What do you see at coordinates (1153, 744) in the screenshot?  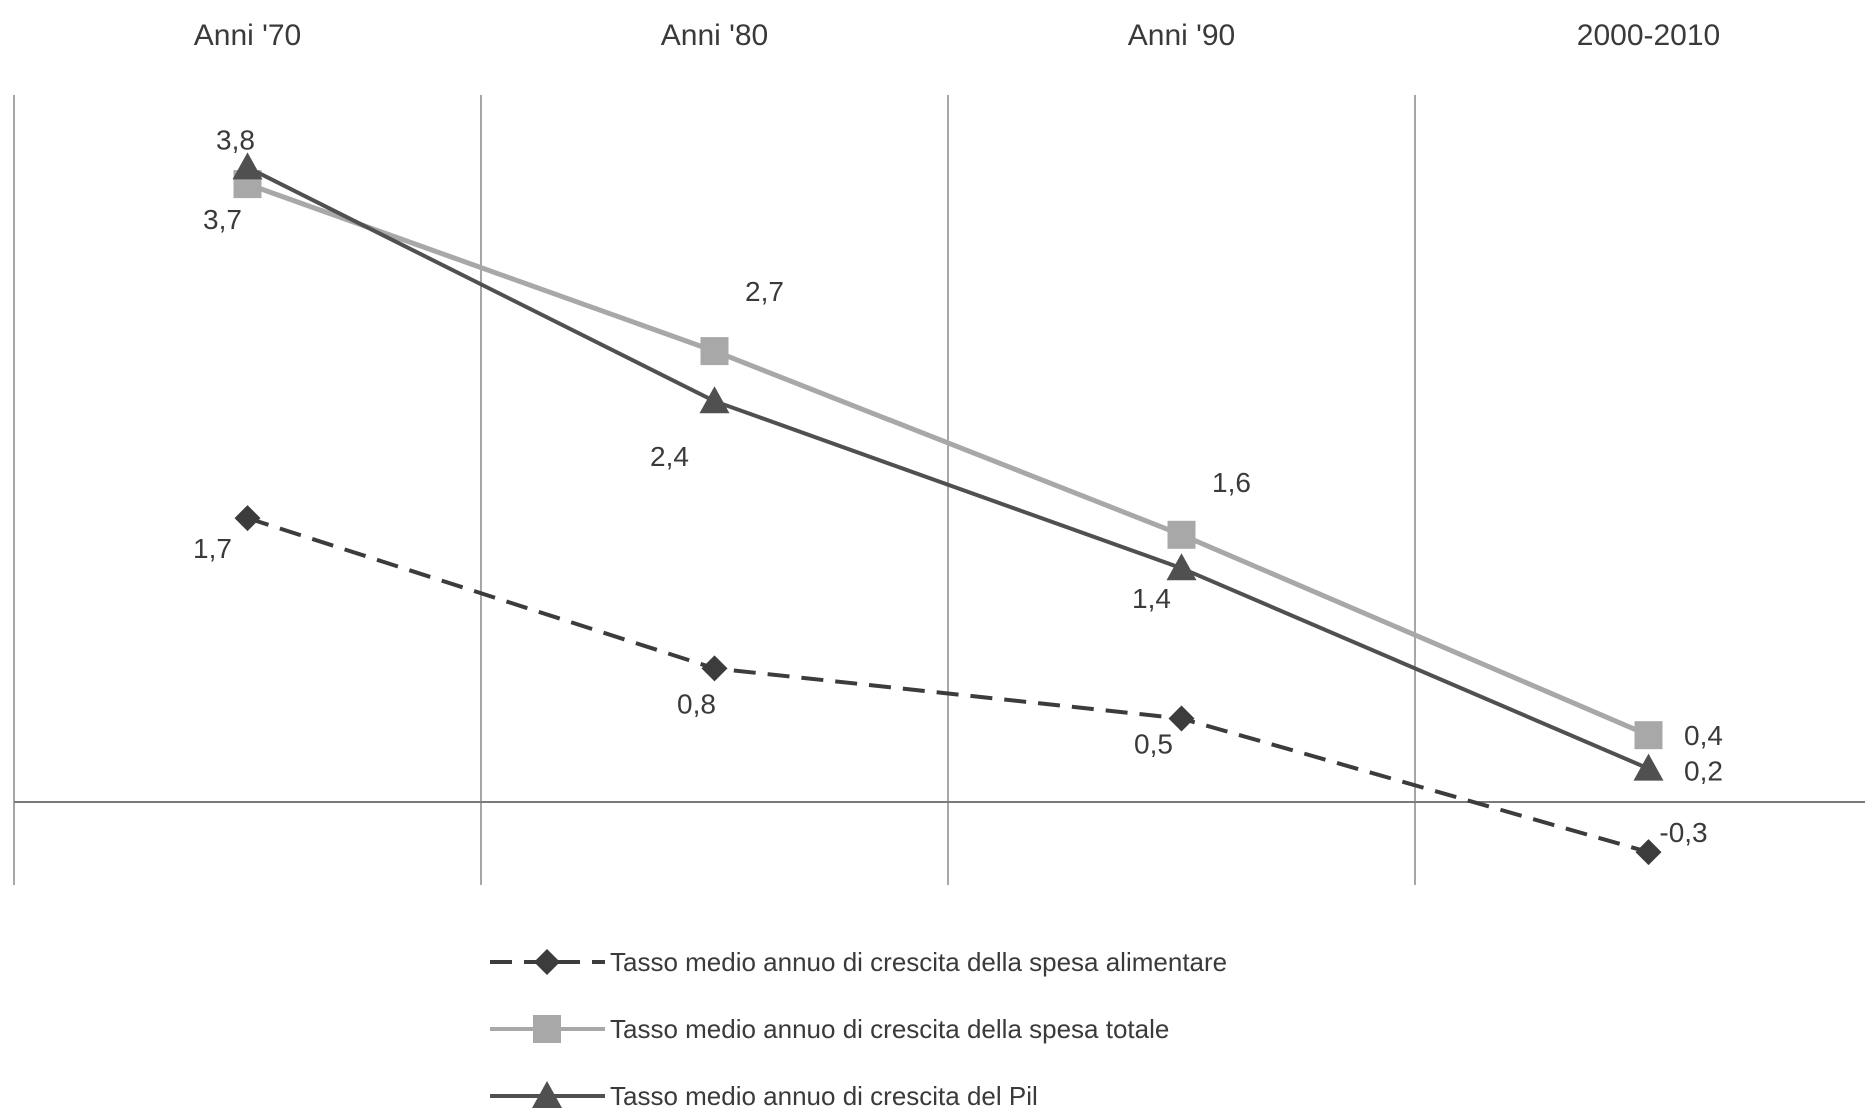 I see `data-label: 0,5` at bounding box center [1153, 744].